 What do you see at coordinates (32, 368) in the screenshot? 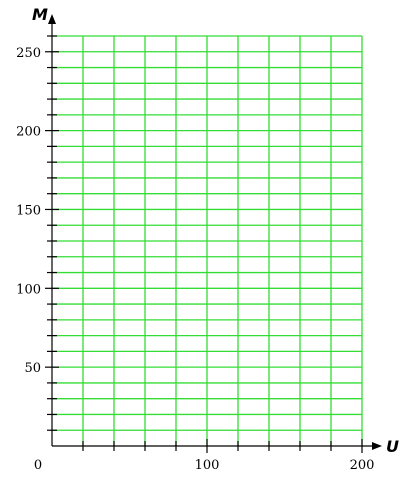
I see `y-tick-label: 50` at bounding box center [32, 368].